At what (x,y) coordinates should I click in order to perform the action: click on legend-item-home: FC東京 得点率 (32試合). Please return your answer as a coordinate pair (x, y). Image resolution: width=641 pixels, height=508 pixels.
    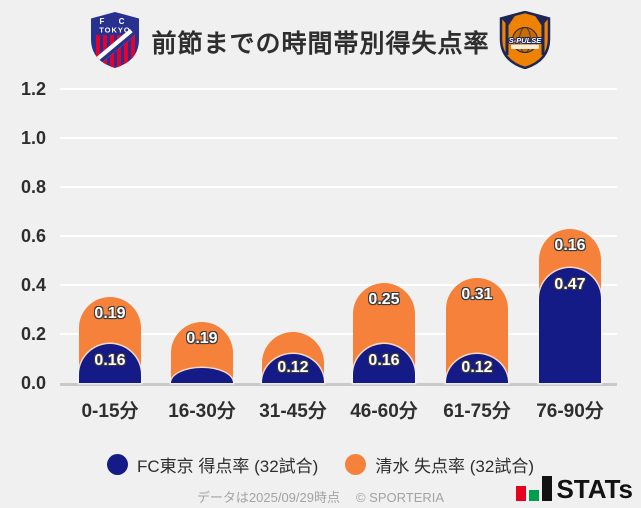
    Looking at the image, I should click on (212, 464).